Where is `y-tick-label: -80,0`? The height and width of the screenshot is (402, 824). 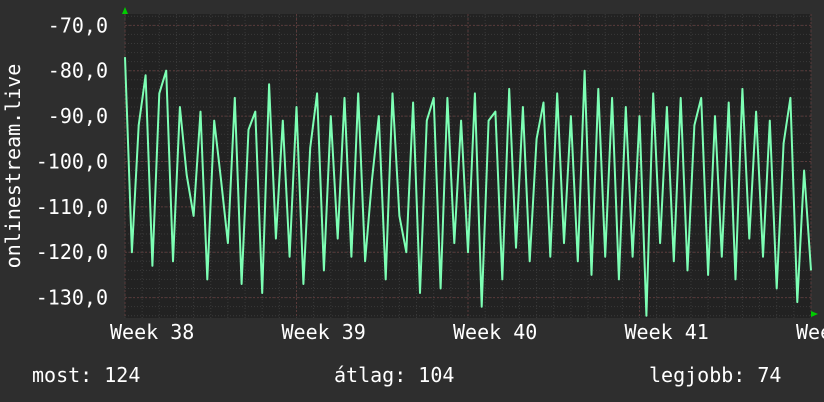
y-tick-label: -80,0 is located at coordinates (78, 71).